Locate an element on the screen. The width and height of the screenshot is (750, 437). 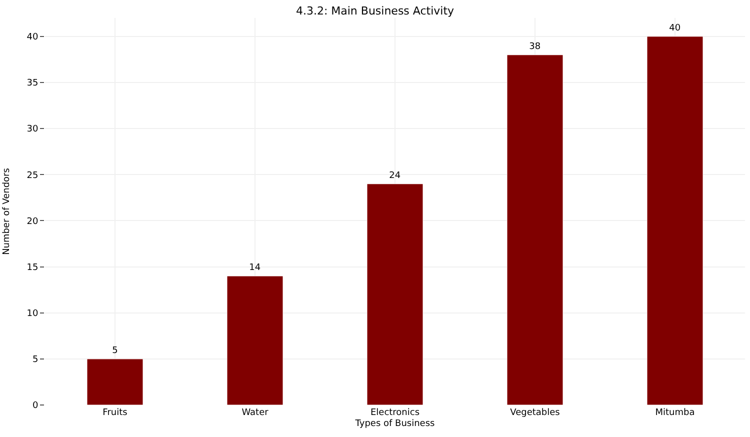
data-label: 38 is located at coordinates (535, 47).